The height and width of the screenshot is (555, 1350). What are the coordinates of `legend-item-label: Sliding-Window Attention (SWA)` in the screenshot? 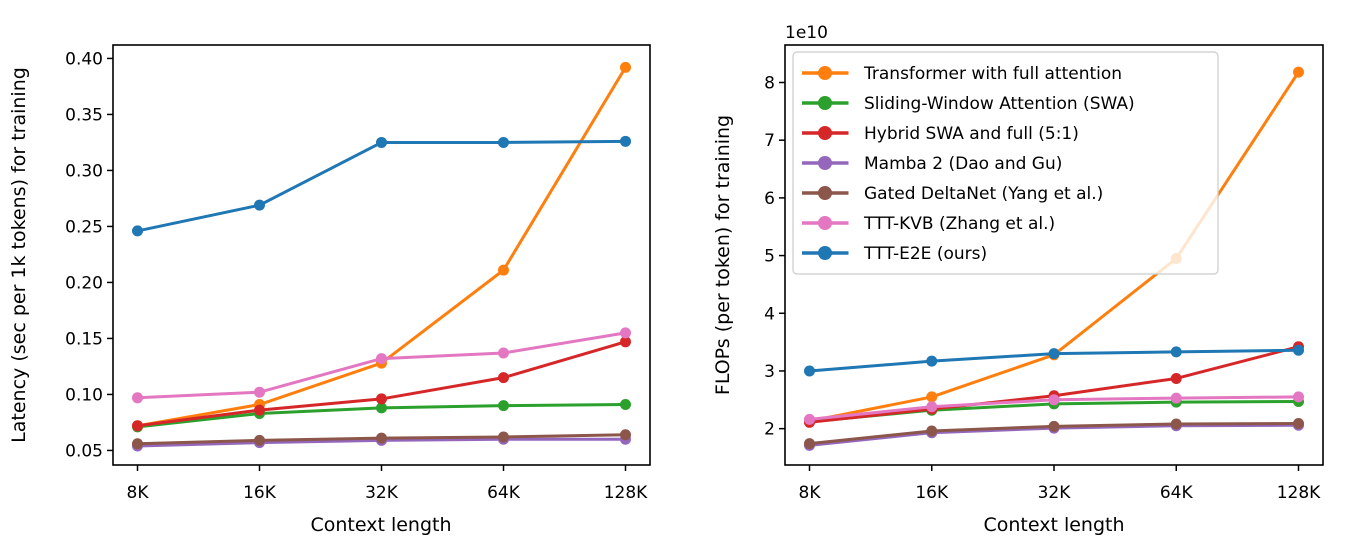 It's located at (999, 104).